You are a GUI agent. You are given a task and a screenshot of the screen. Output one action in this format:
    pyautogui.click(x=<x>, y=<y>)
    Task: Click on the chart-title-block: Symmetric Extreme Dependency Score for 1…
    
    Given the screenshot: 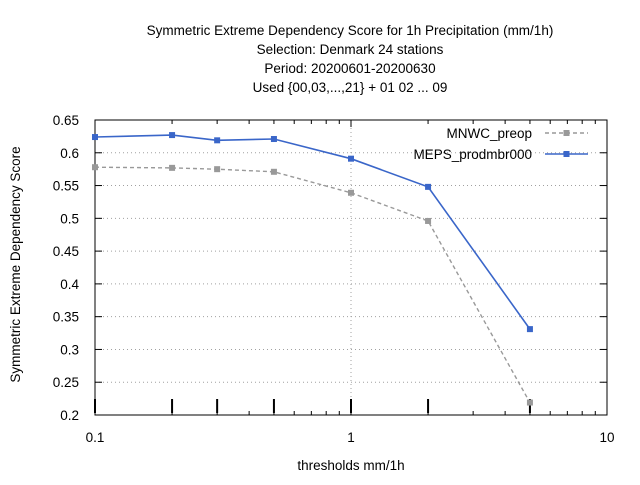 What is the action you would take?
    pyautogui.click(x=350, y=59)
    